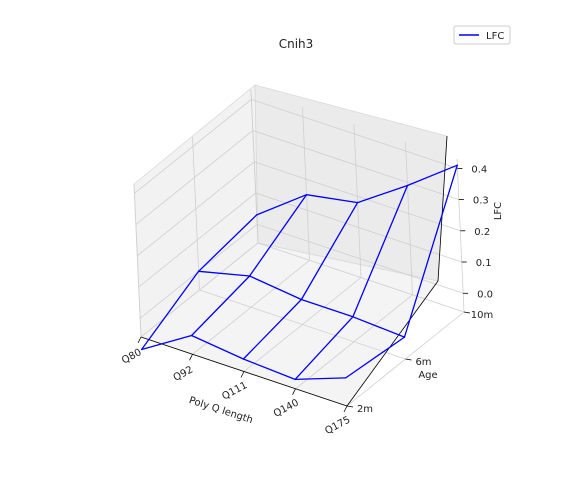 The image size is (576, 482). Describe the element at coordinates (495, 36) in the screenshot. I see `legend-label-lfc: LFC` at that location.